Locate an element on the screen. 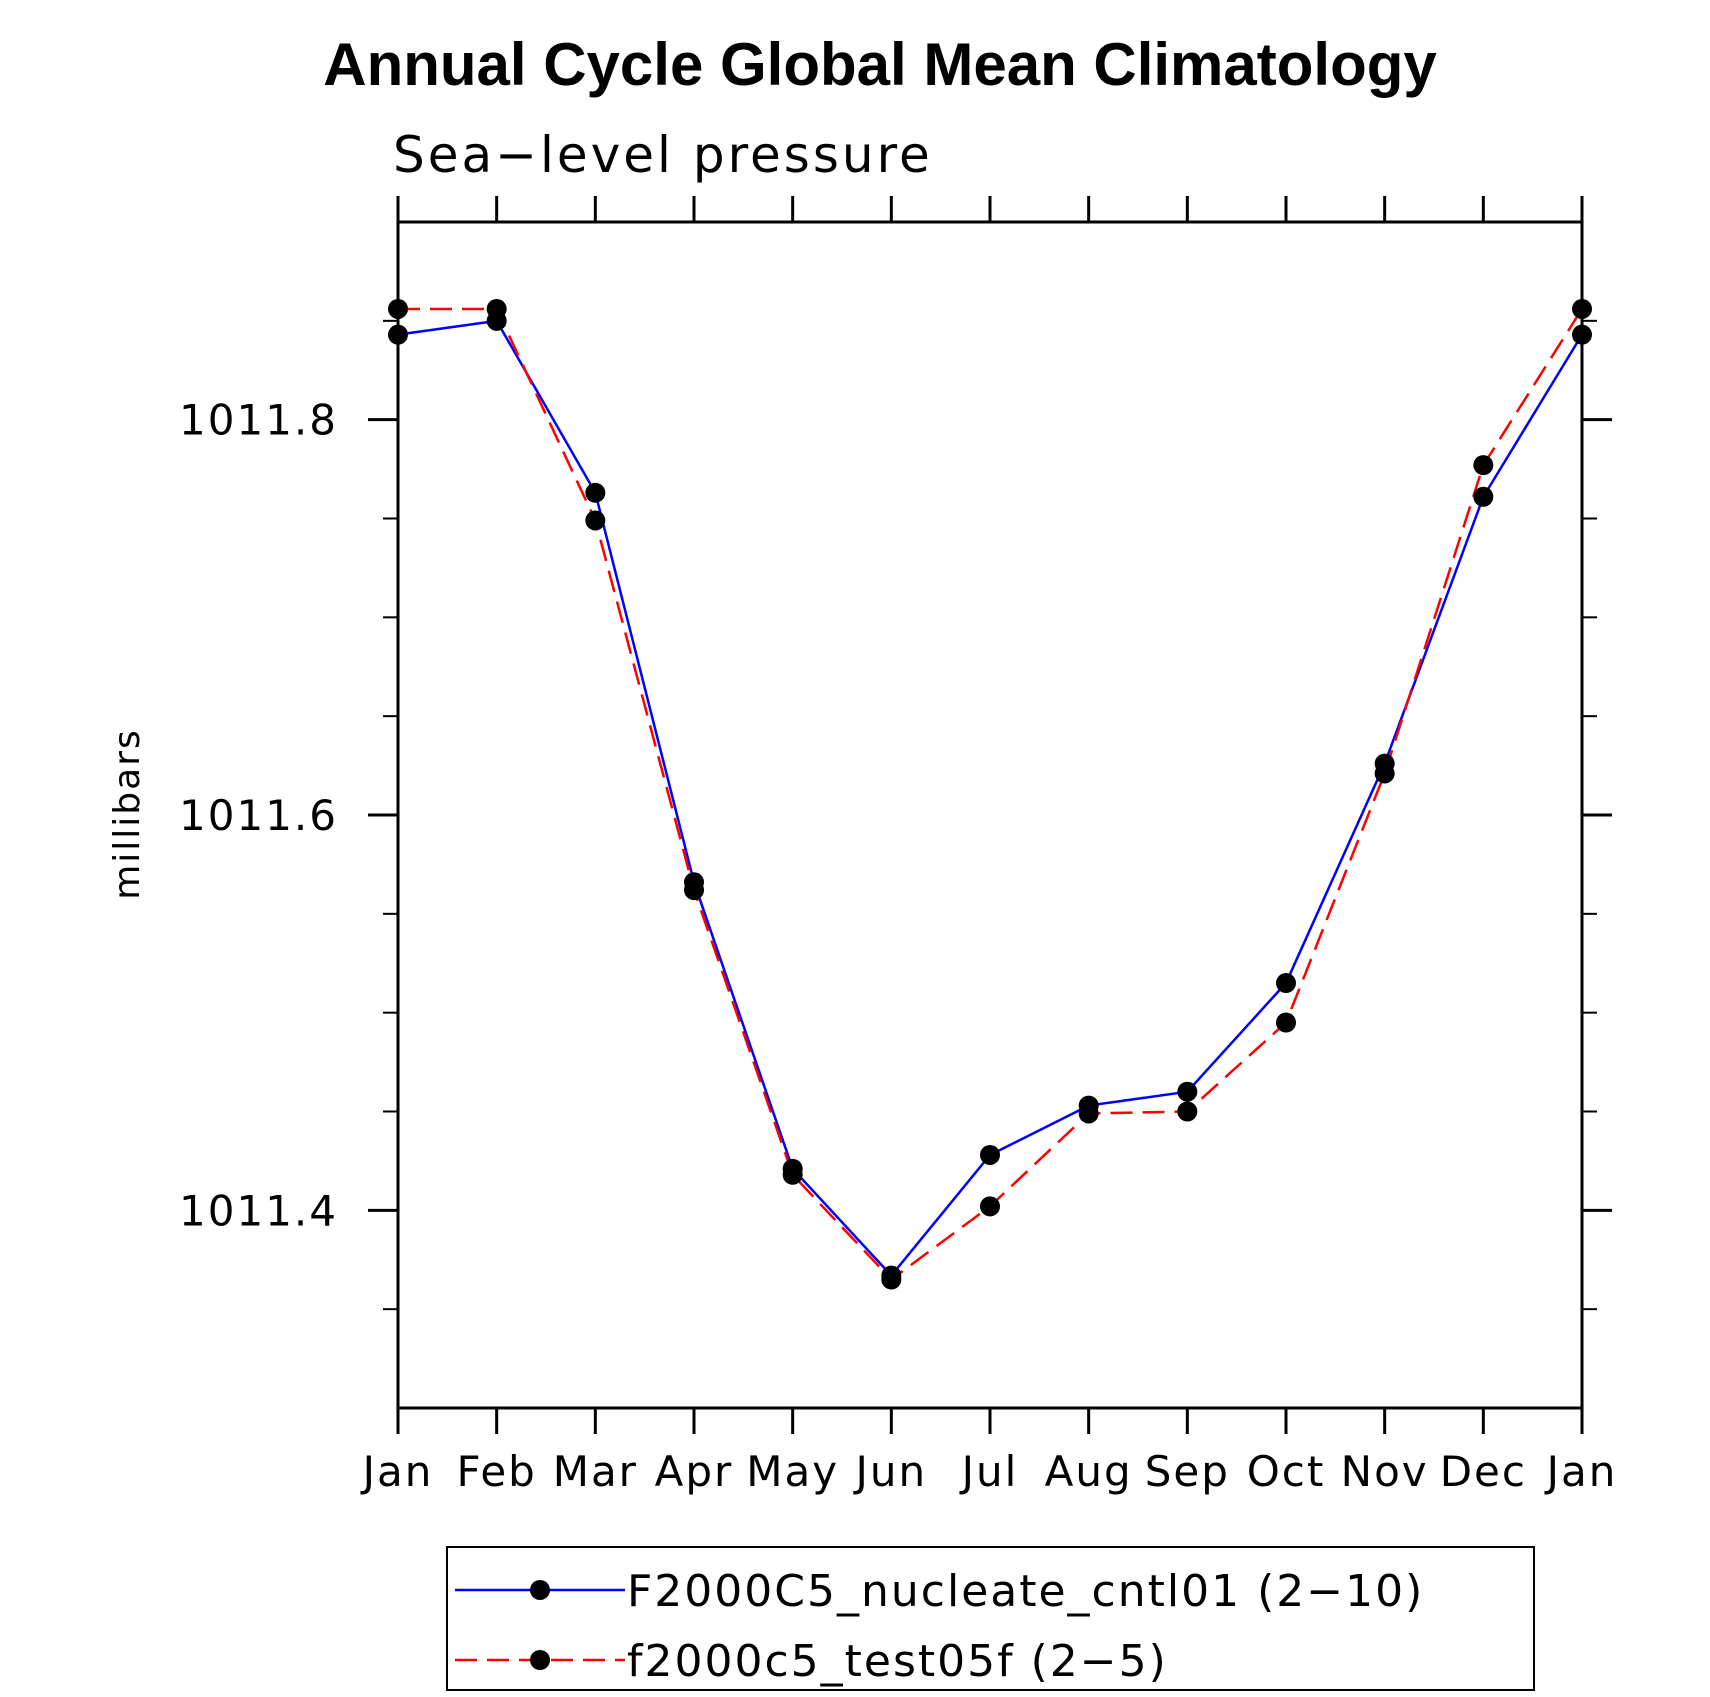 This screenshot has height=1697, width=1710. y-axis-label: millibars is located at coordinates (127, 814).